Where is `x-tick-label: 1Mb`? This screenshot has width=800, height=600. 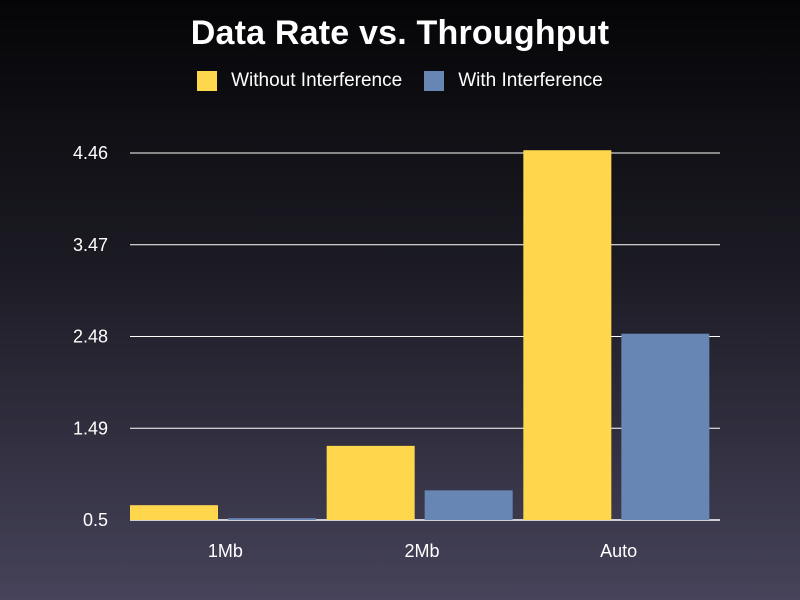
x-tick-label: 1Mb is located at coordinates (225, 551).